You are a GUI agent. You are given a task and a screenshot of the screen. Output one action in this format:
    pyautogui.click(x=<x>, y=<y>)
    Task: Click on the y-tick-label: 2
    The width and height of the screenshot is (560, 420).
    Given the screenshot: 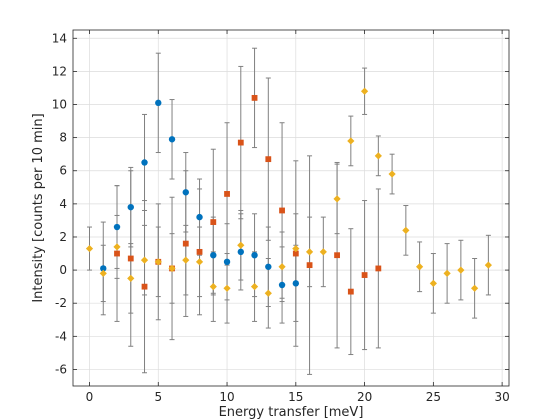 What is the action you would take?
    pyautogui.click(x=63, y=237)
    